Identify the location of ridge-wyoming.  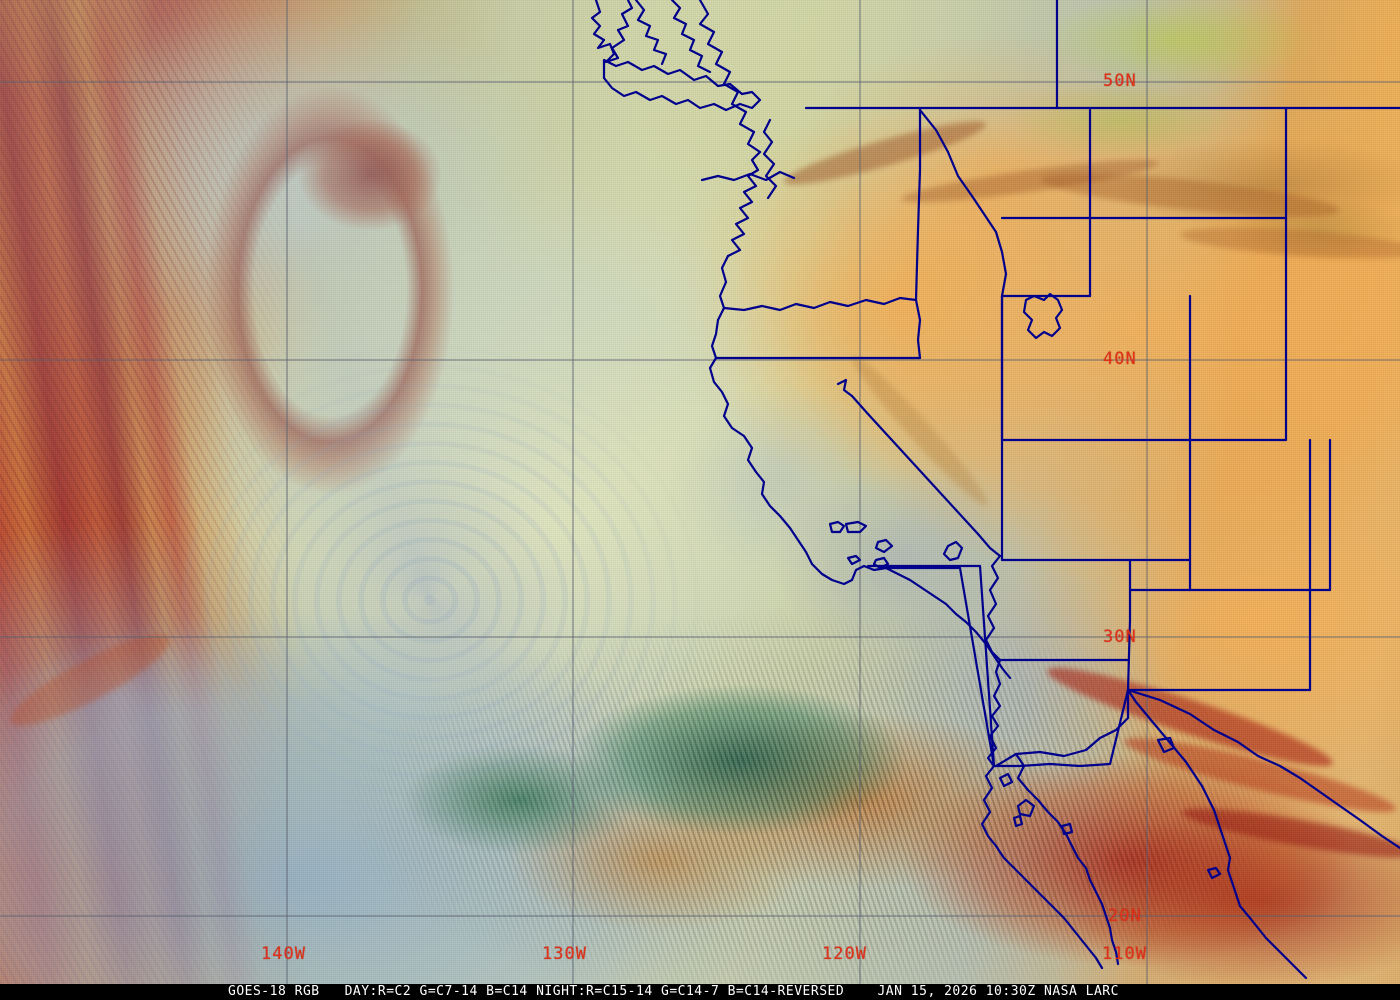
(1289, 243).